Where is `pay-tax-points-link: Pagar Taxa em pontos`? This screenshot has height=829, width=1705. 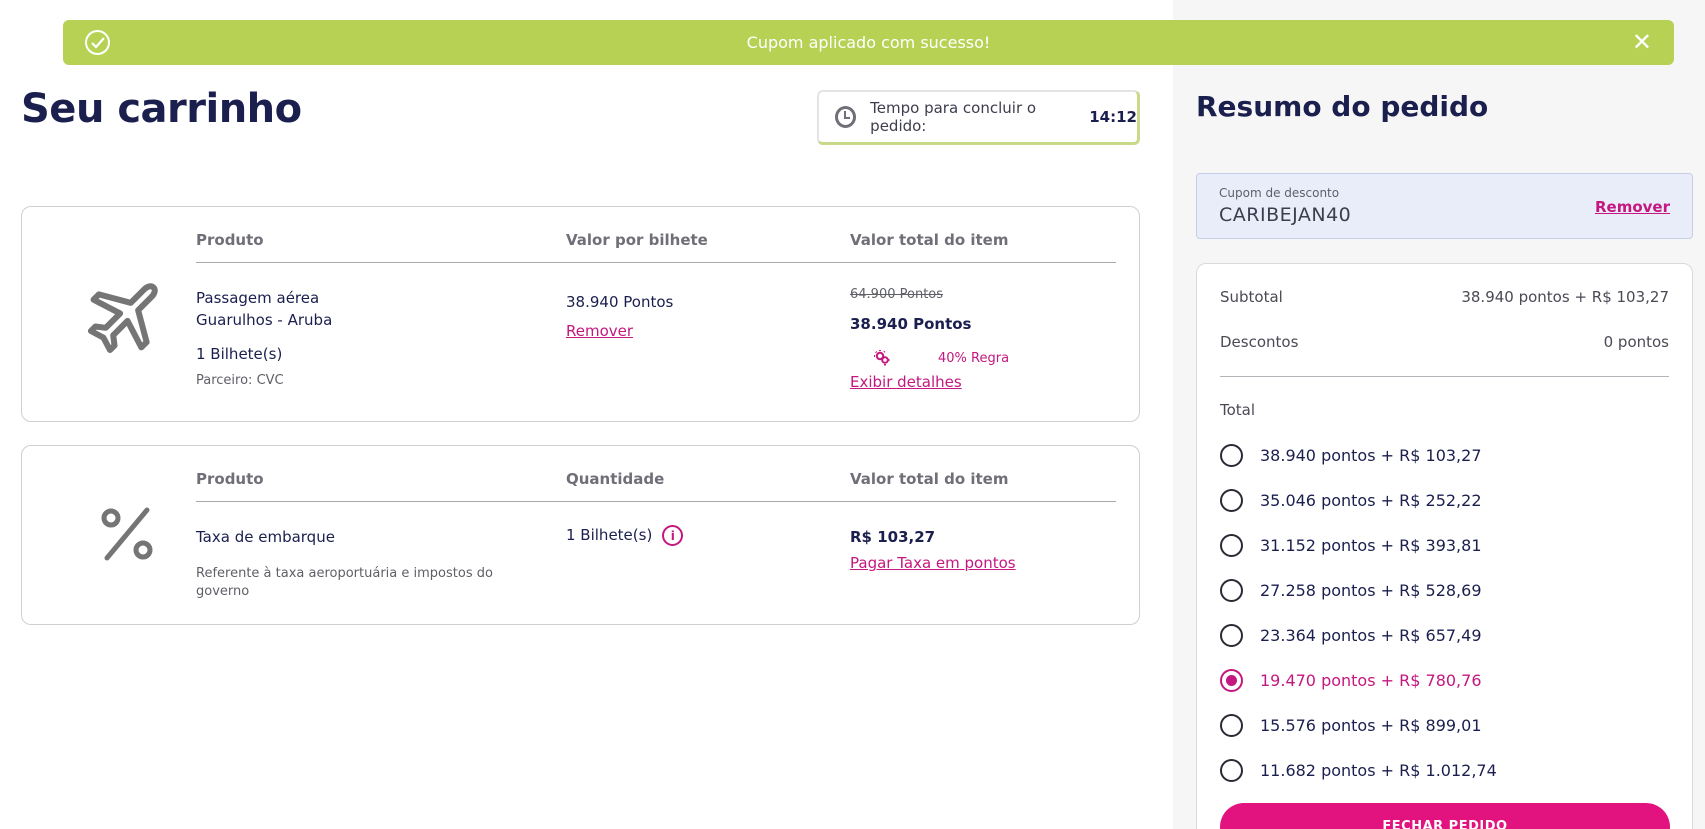
pay-tax-points-link: Pagar Taxa em pontos is located at coordinates (933, 563).